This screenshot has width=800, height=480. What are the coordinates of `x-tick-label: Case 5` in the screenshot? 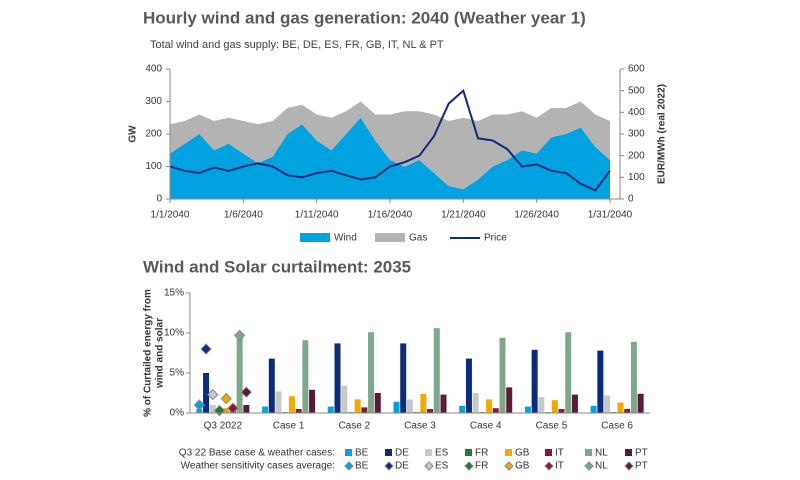 It's located at (552, 426).